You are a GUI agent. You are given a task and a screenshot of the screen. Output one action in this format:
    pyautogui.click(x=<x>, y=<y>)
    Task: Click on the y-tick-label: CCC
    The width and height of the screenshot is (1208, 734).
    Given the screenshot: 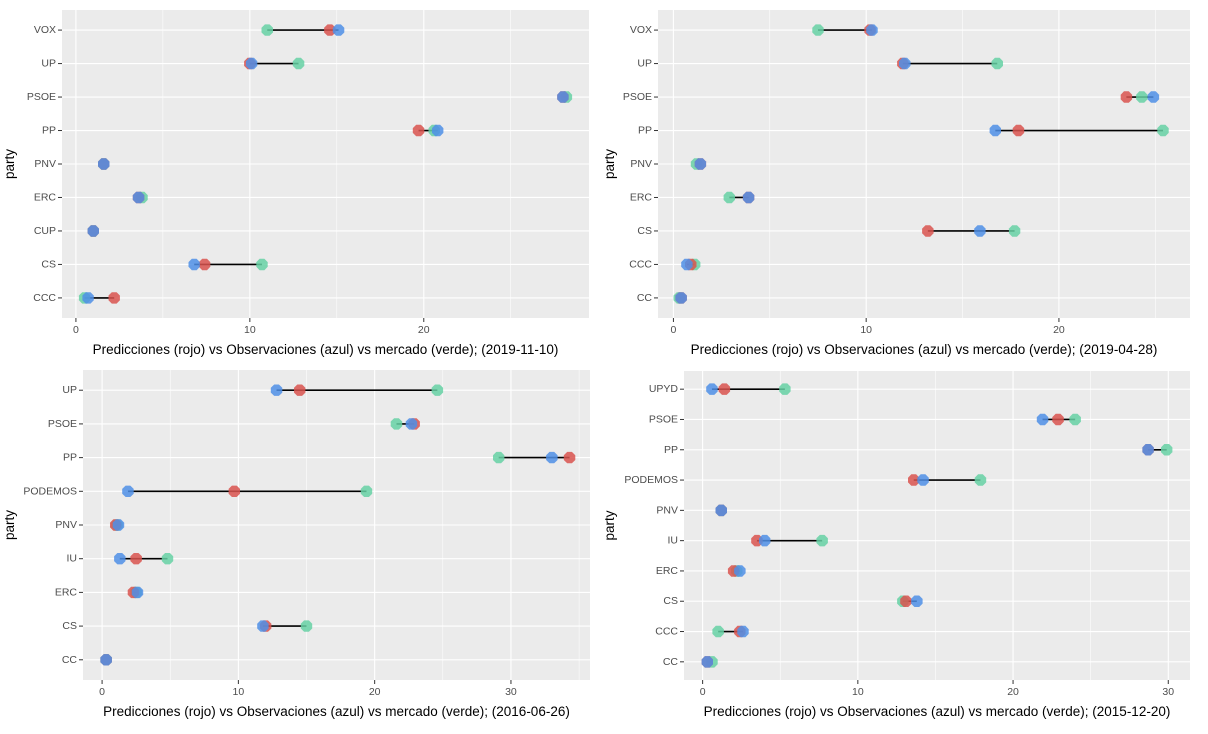 What is the action you would take?
    pyautogui.click(x=44, y=298)
    